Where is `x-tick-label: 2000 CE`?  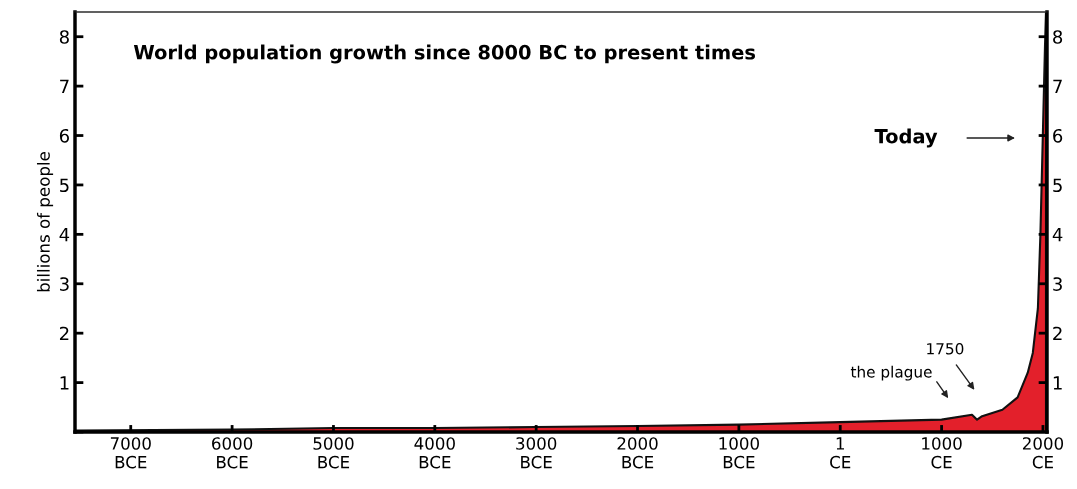 x-tick-label: 2000 CE is located at coordinates (1043, 453).